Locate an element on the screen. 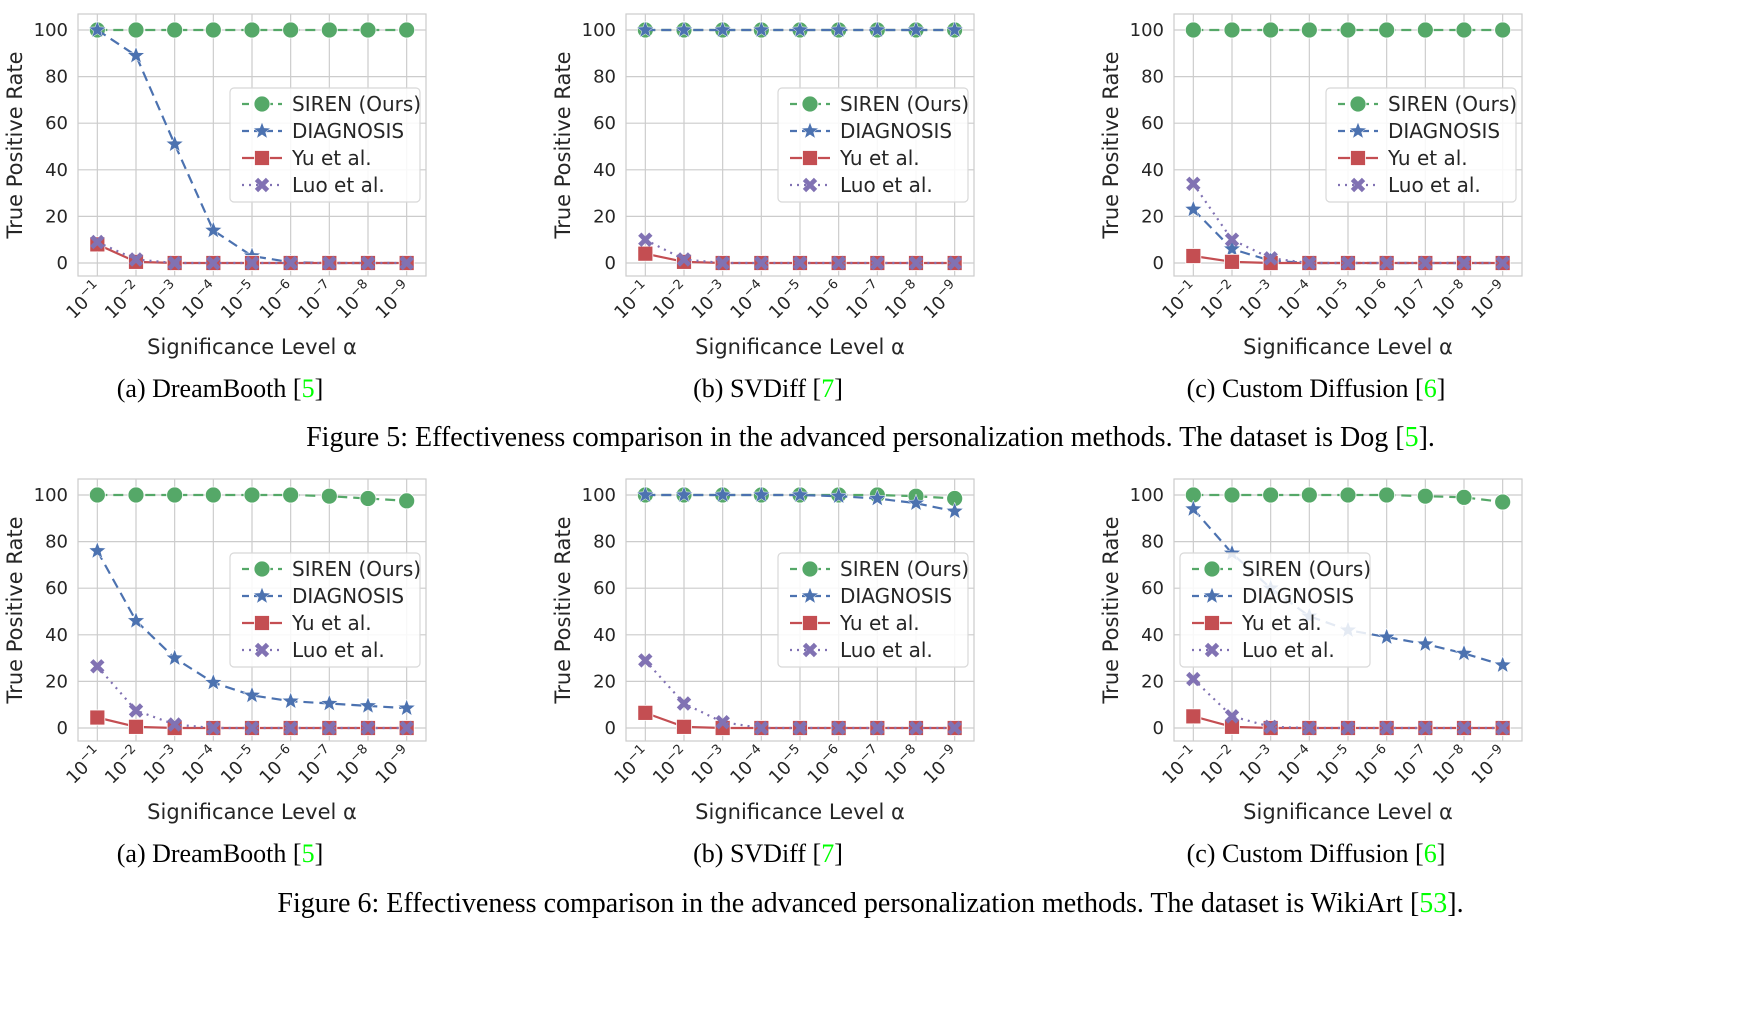 This screenshot has width=1741, height=1034. x-tick-text: 10−2 is located at coordinates (1218, 300).